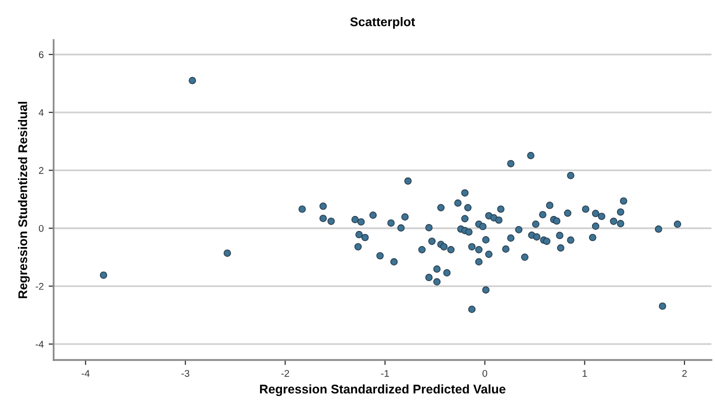  What do you see at coordinates (86, 373) in the screenshot?
I see `x-tick-label: -4` at bounding box center [86, 373].